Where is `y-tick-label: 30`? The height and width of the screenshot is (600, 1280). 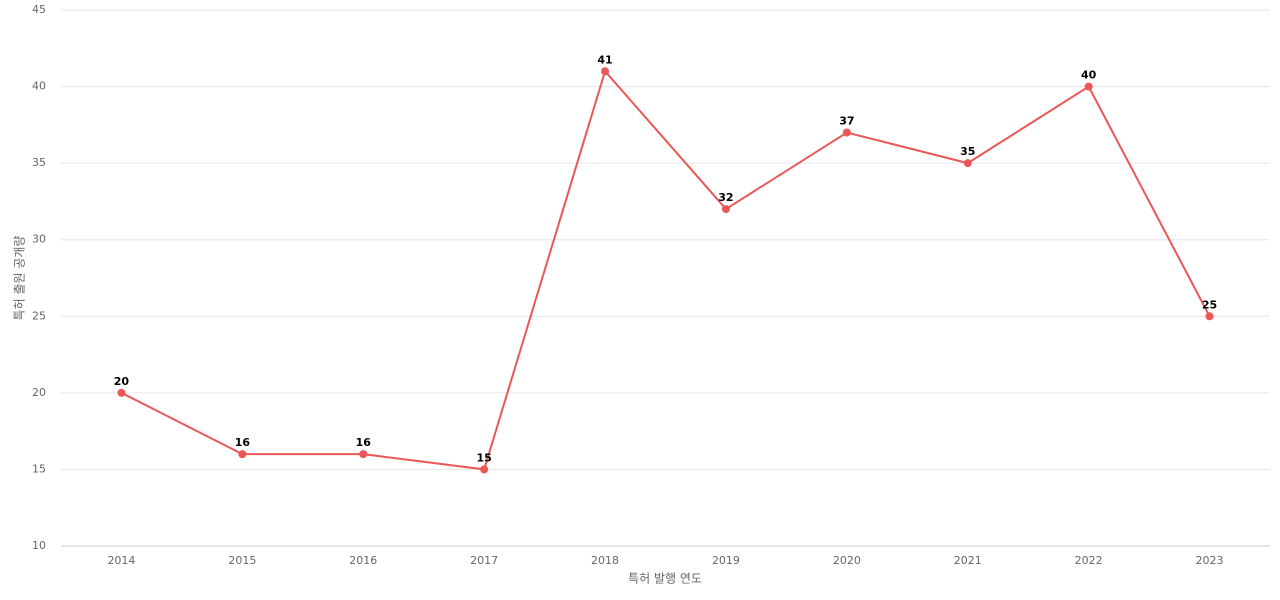
y-tick-label: 30 is located at coordinates (39, 239).